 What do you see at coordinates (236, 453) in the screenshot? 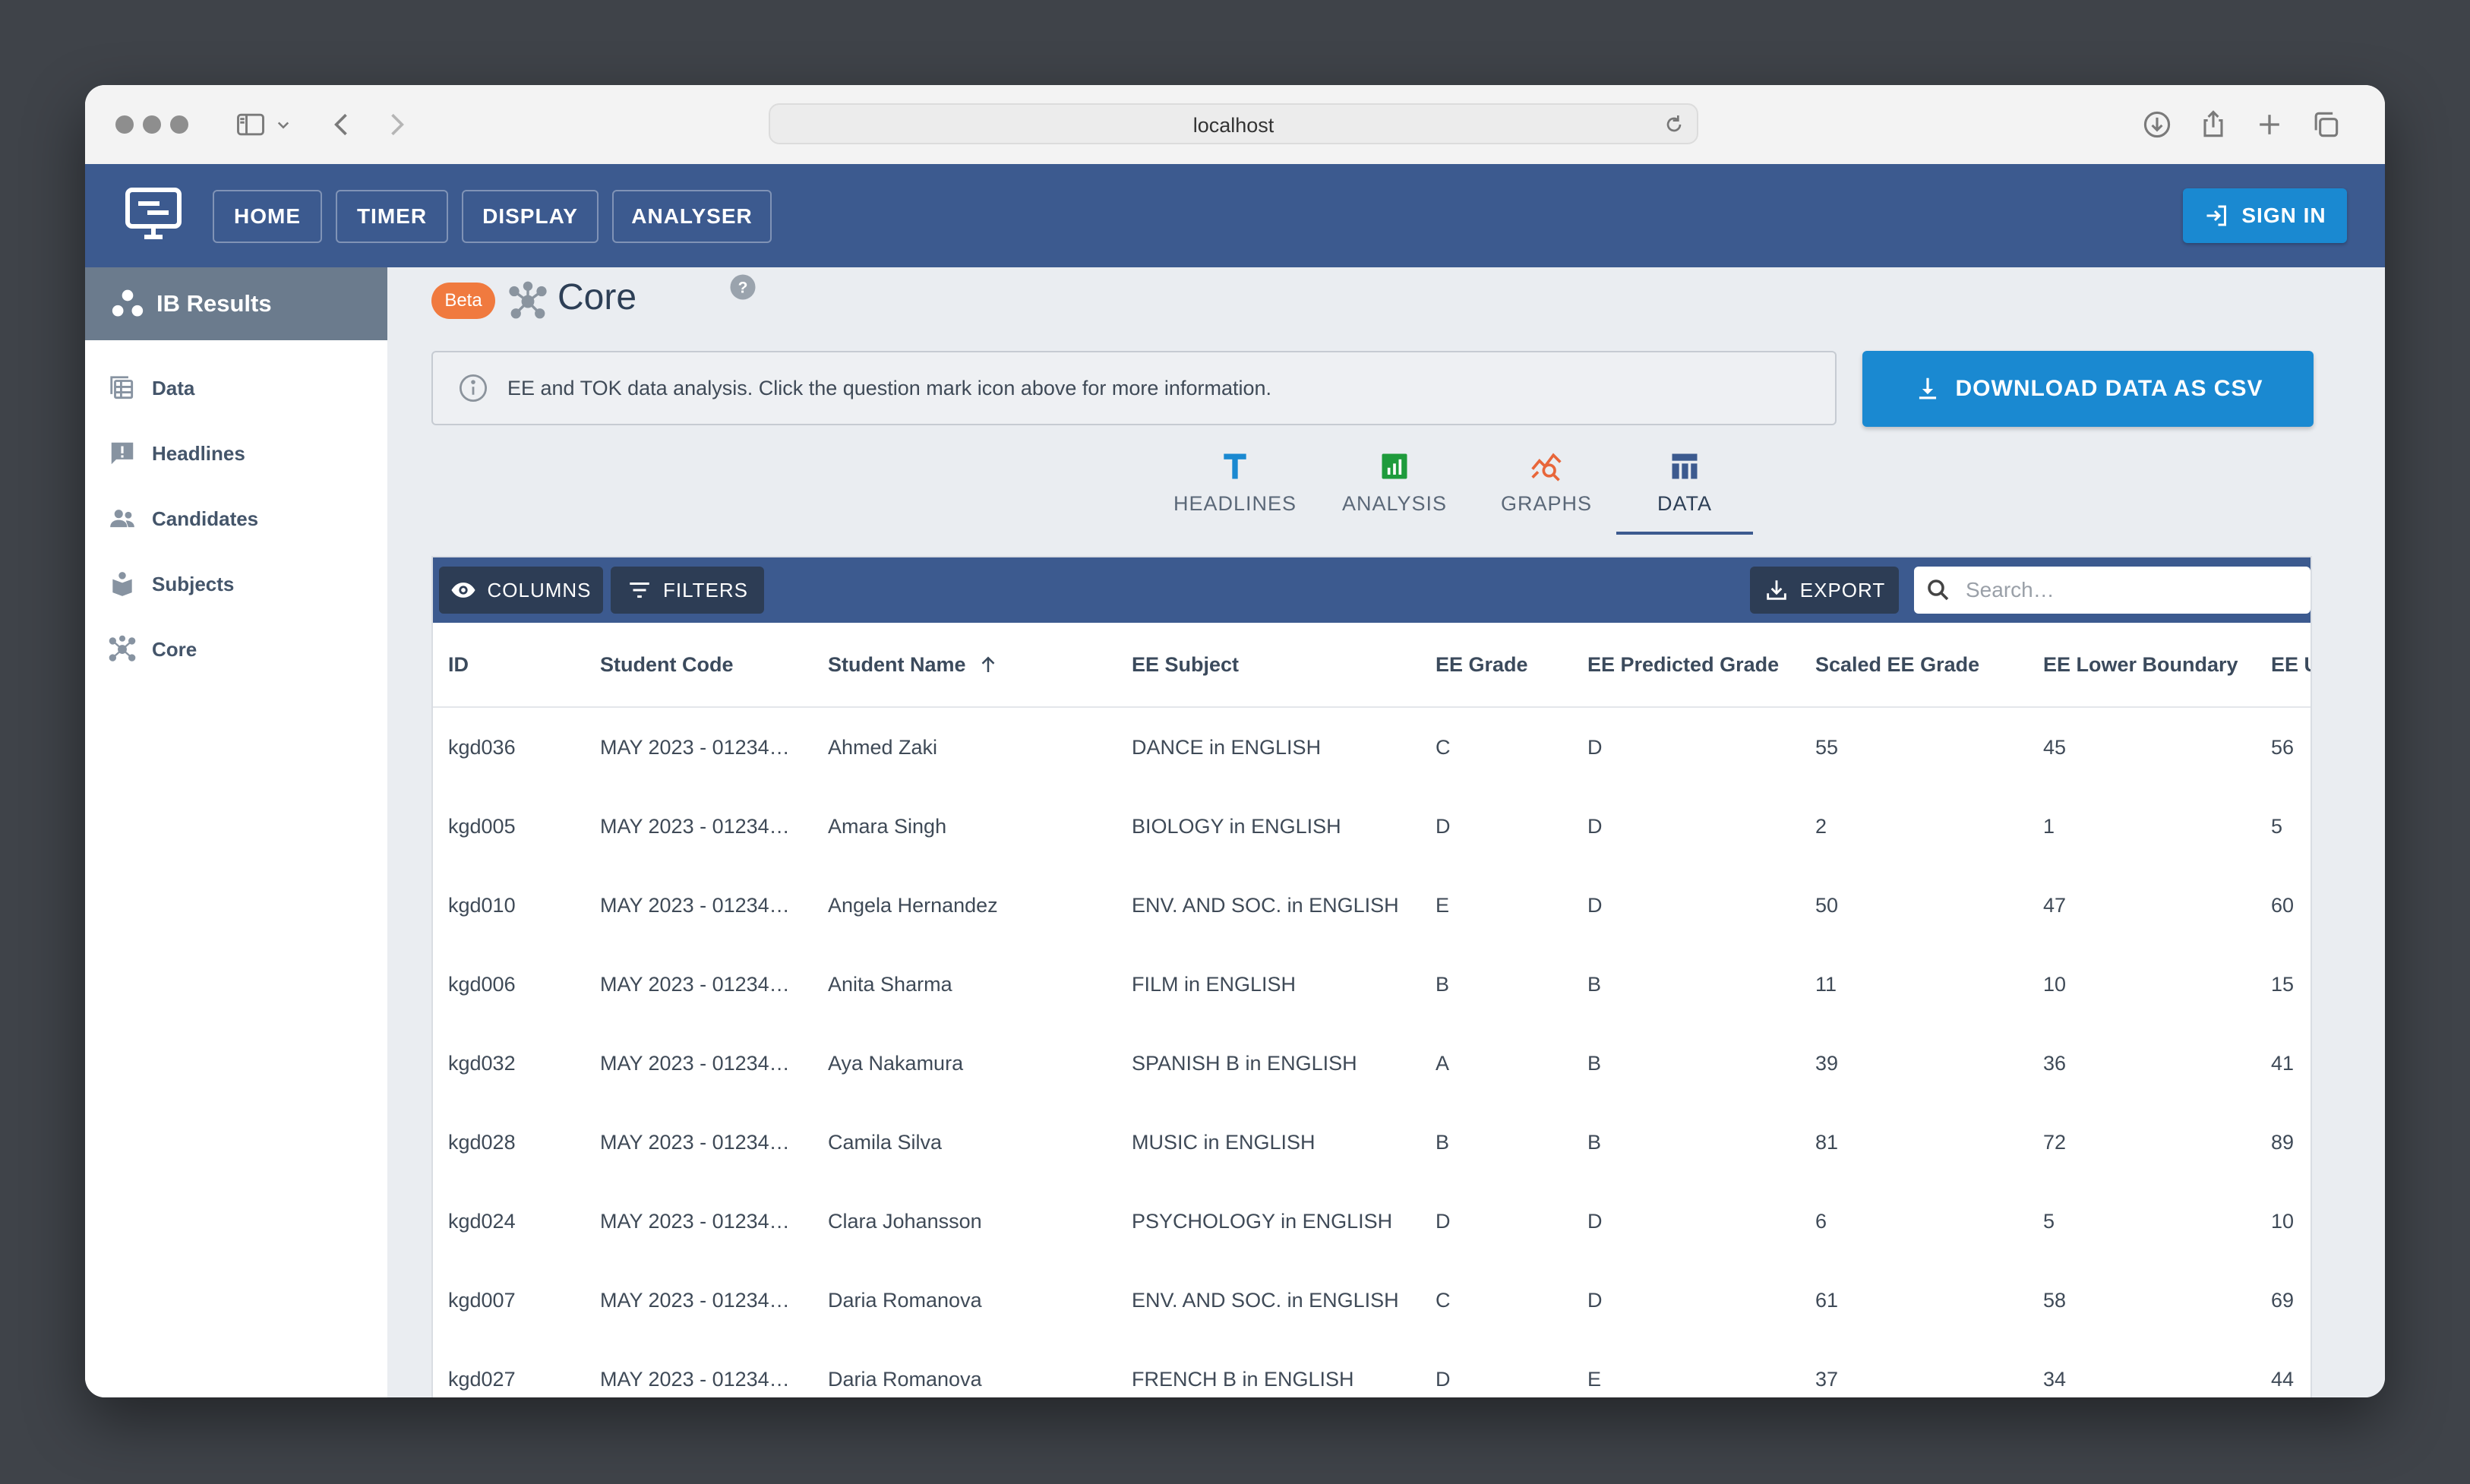
I see `sidebar-item-headlines: Headlines` at bounding box center [236, 453].